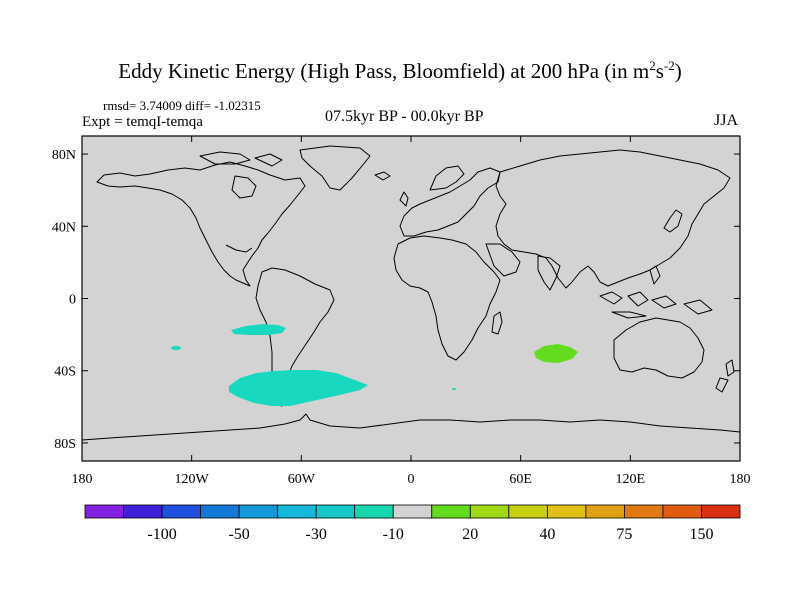 The image size is (800, 600). What do you see at coordinates (65, 444) in the screenshot?
I see `lat-tick-label: 80S` at bounding box center [65, 444].